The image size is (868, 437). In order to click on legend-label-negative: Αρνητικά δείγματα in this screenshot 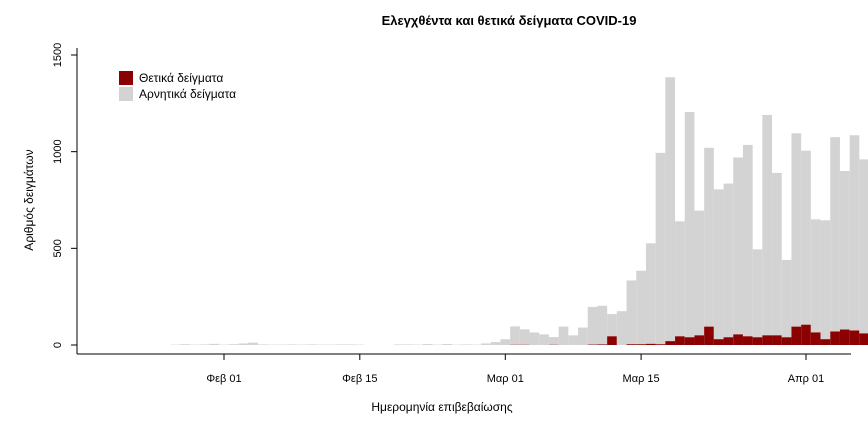, I will do `click(187, 94)`.